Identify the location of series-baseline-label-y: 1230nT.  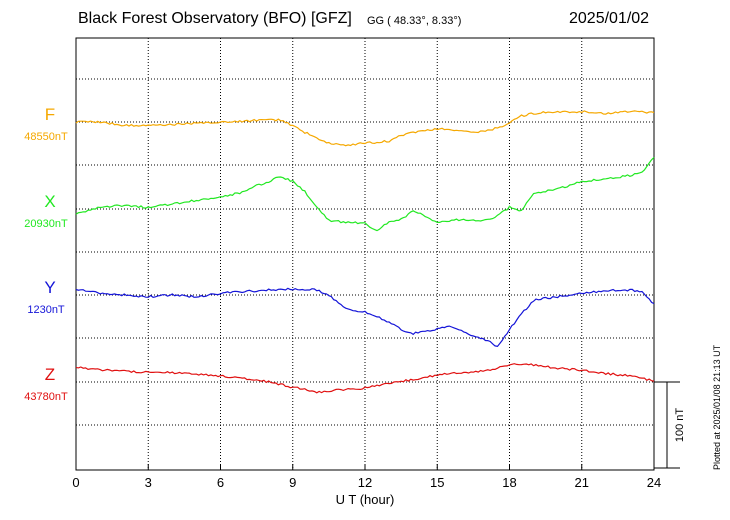
(46, 310).